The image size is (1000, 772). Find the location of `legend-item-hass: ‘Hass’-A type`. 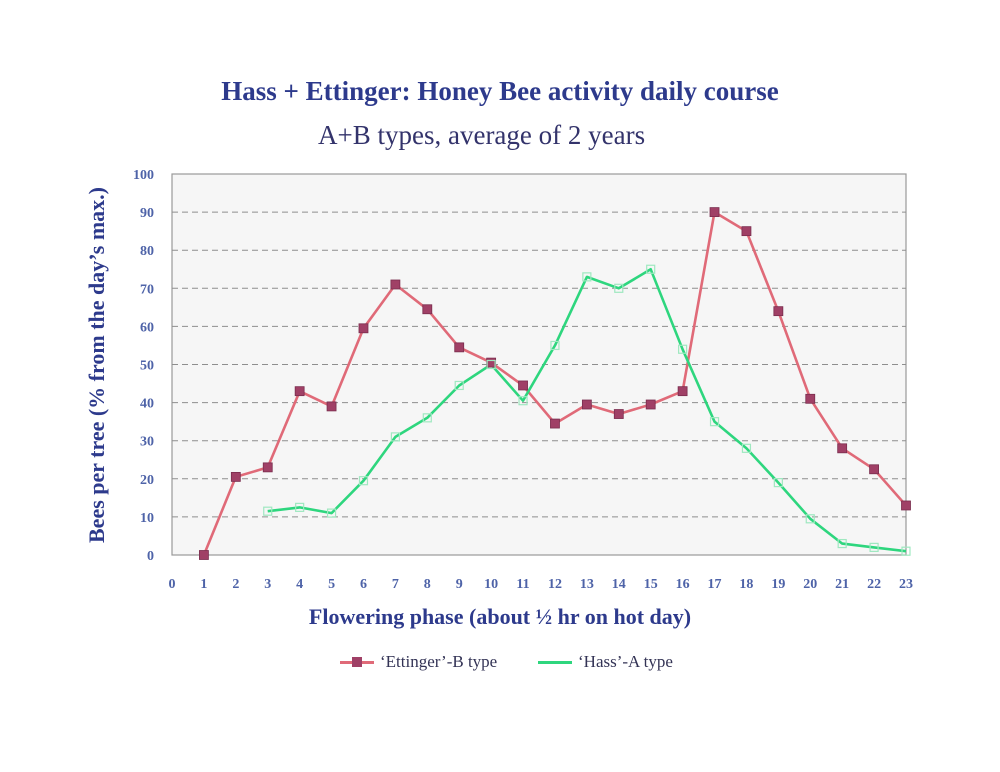

legend-item-hass: ‘Hass’-A type is located at coordinates (605, 662).